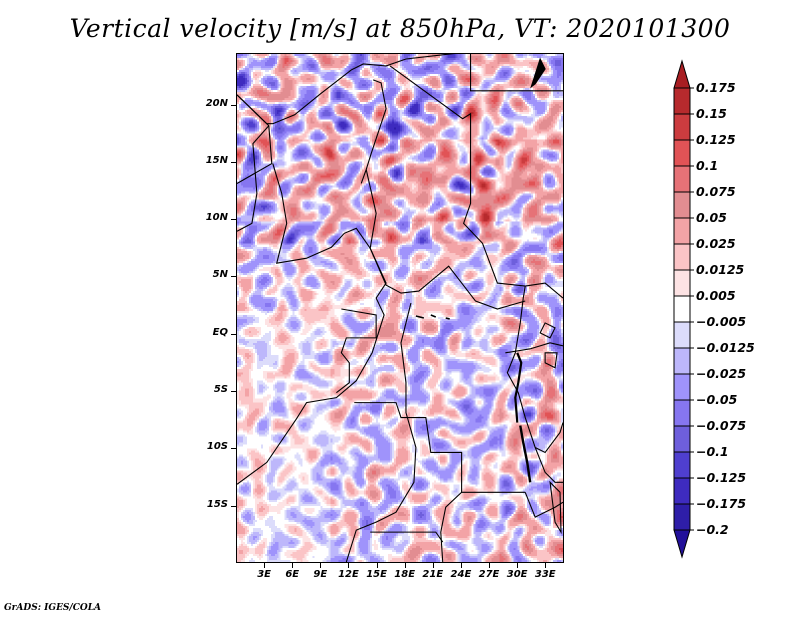 The width and height of the screenshot is (800, 618). Describe the element at coordinates (721, 321) in the screenshot. I see `colorbar-label: −0.005` at that location.